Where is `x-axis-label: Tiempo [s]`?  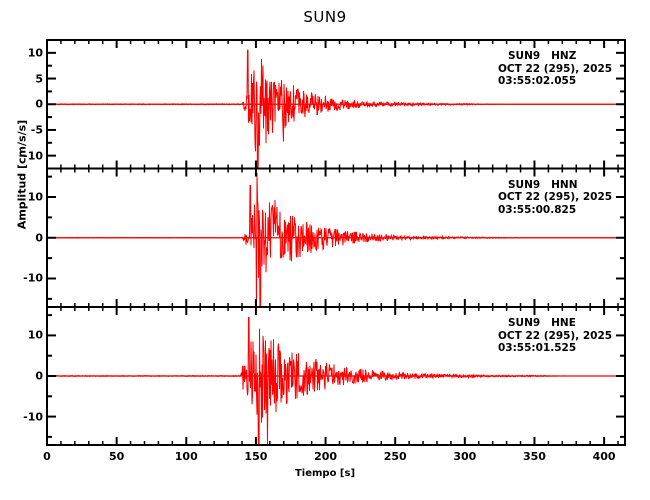 x-axis-label: Tiempo [s] is located at coordinates (325, 473).